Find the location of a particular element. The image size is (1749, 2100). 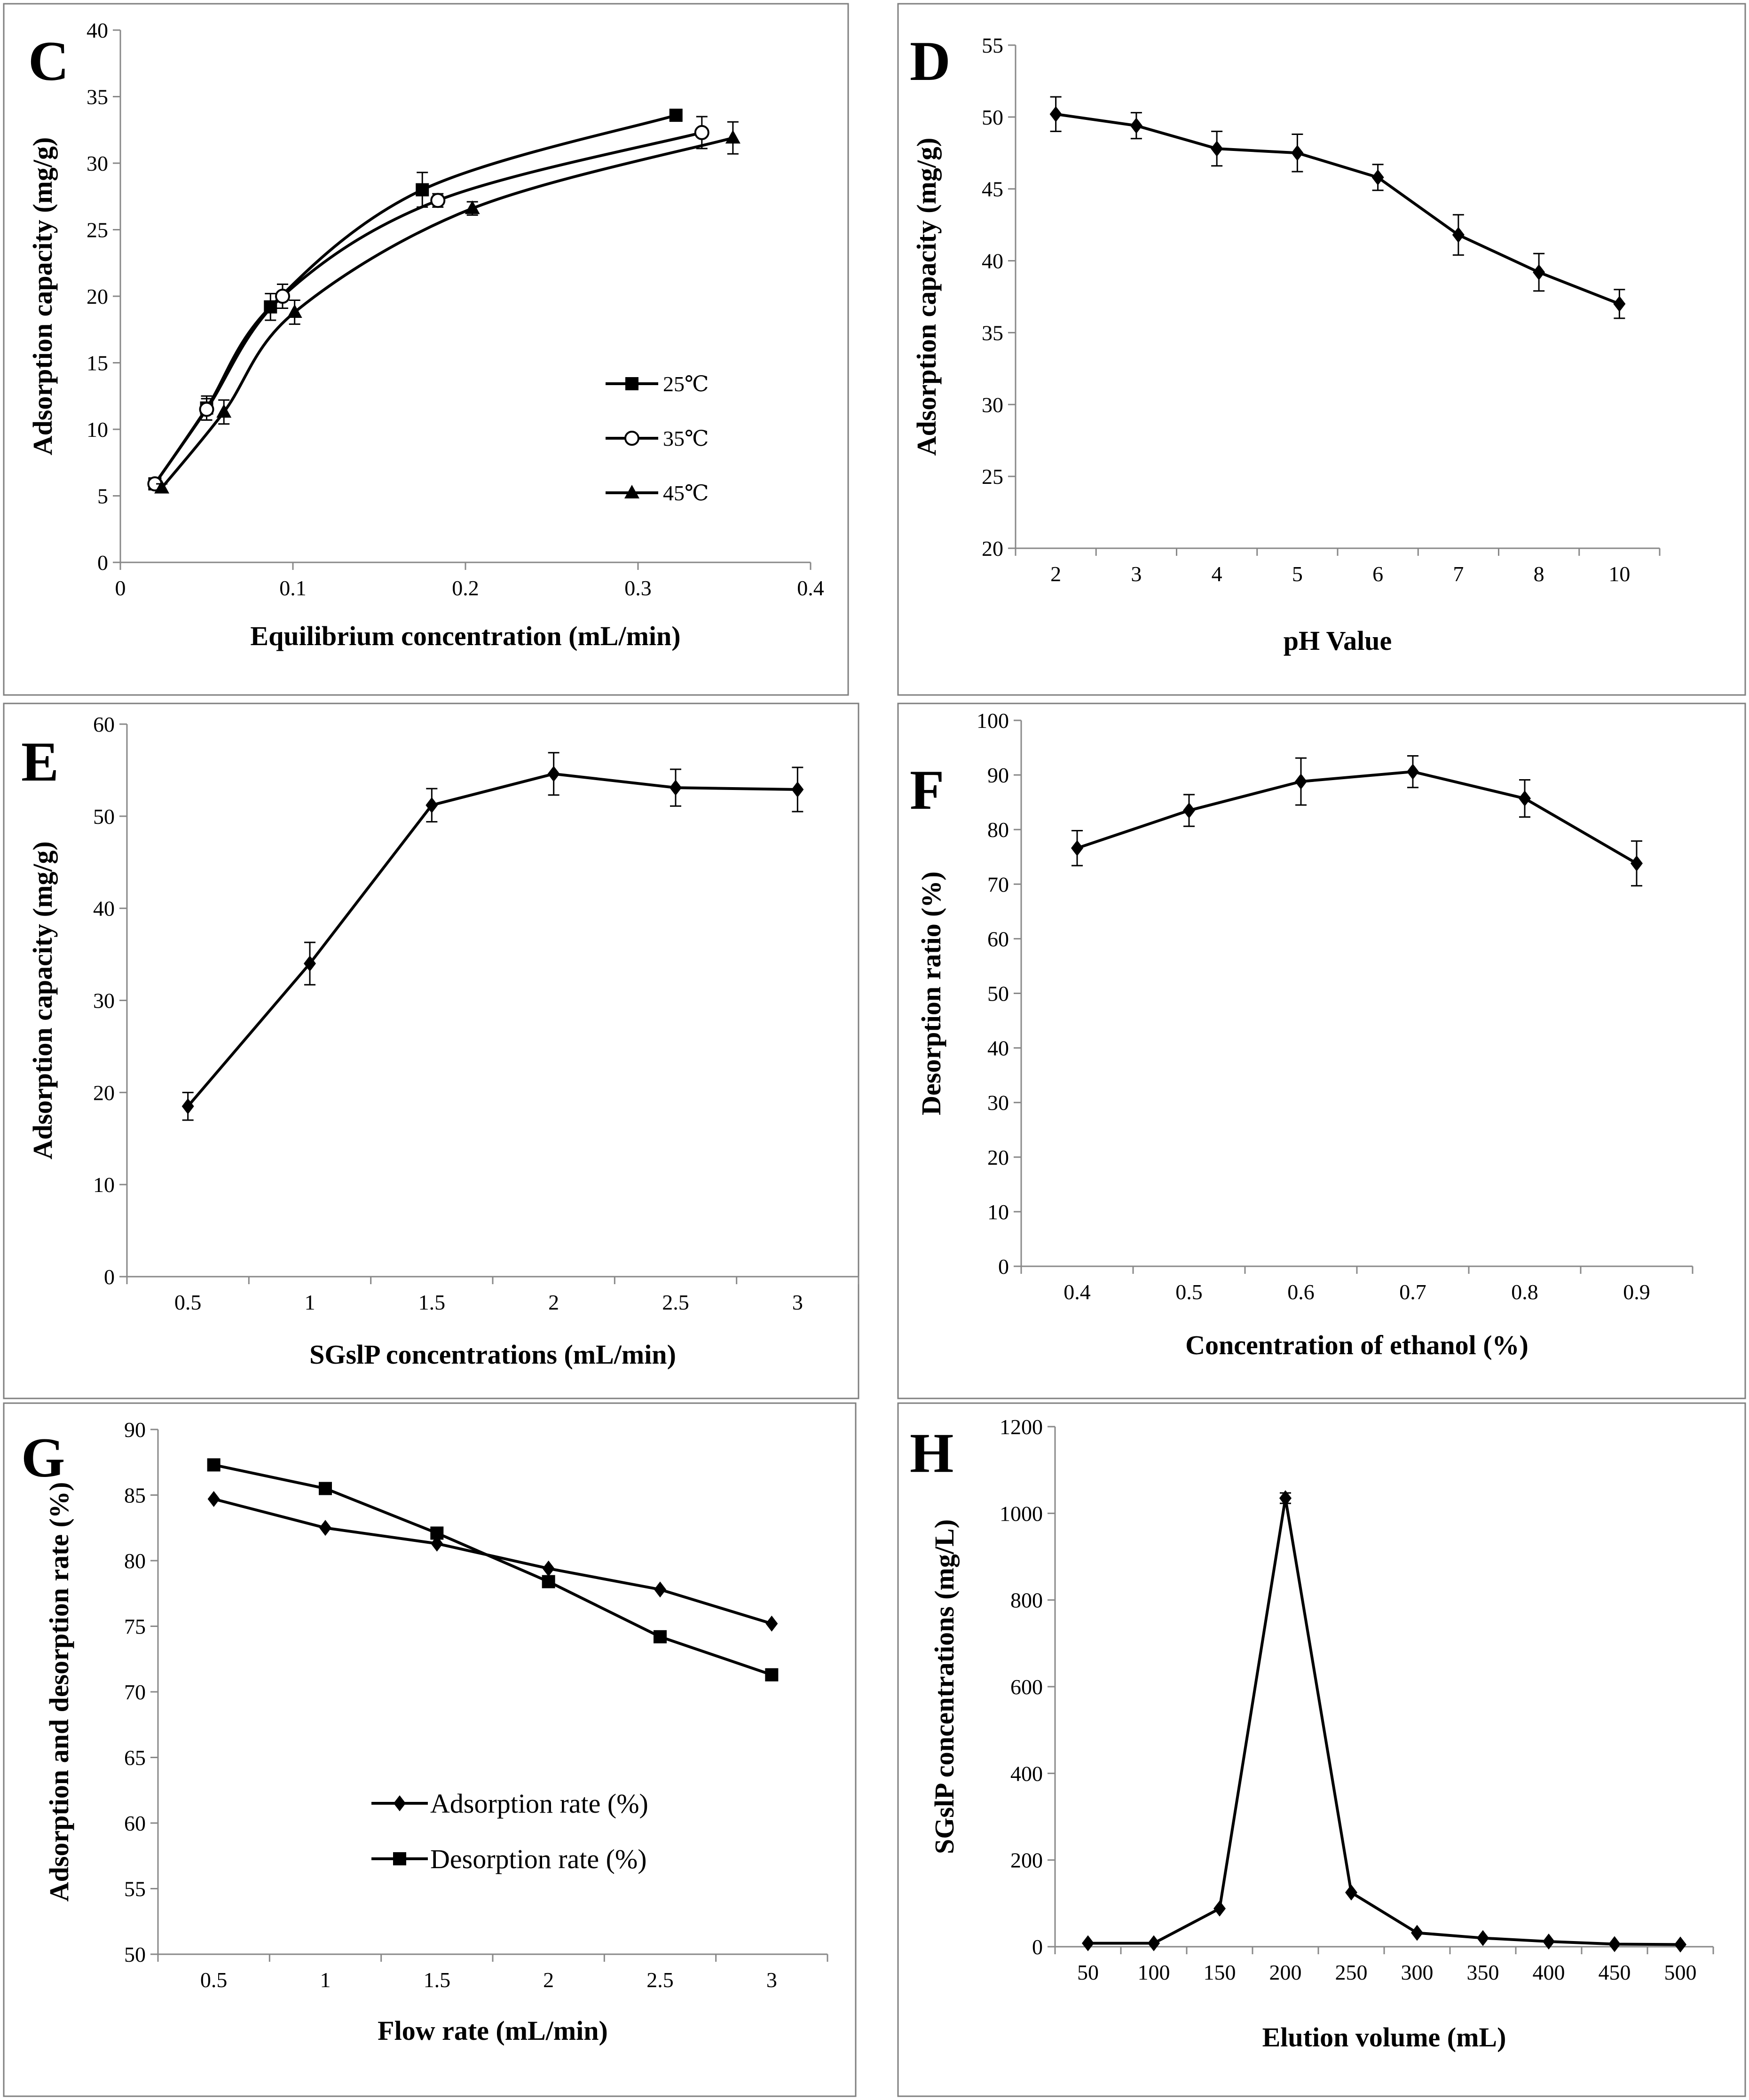

y-tick-label: 15 is located at coordinates (97, 363).